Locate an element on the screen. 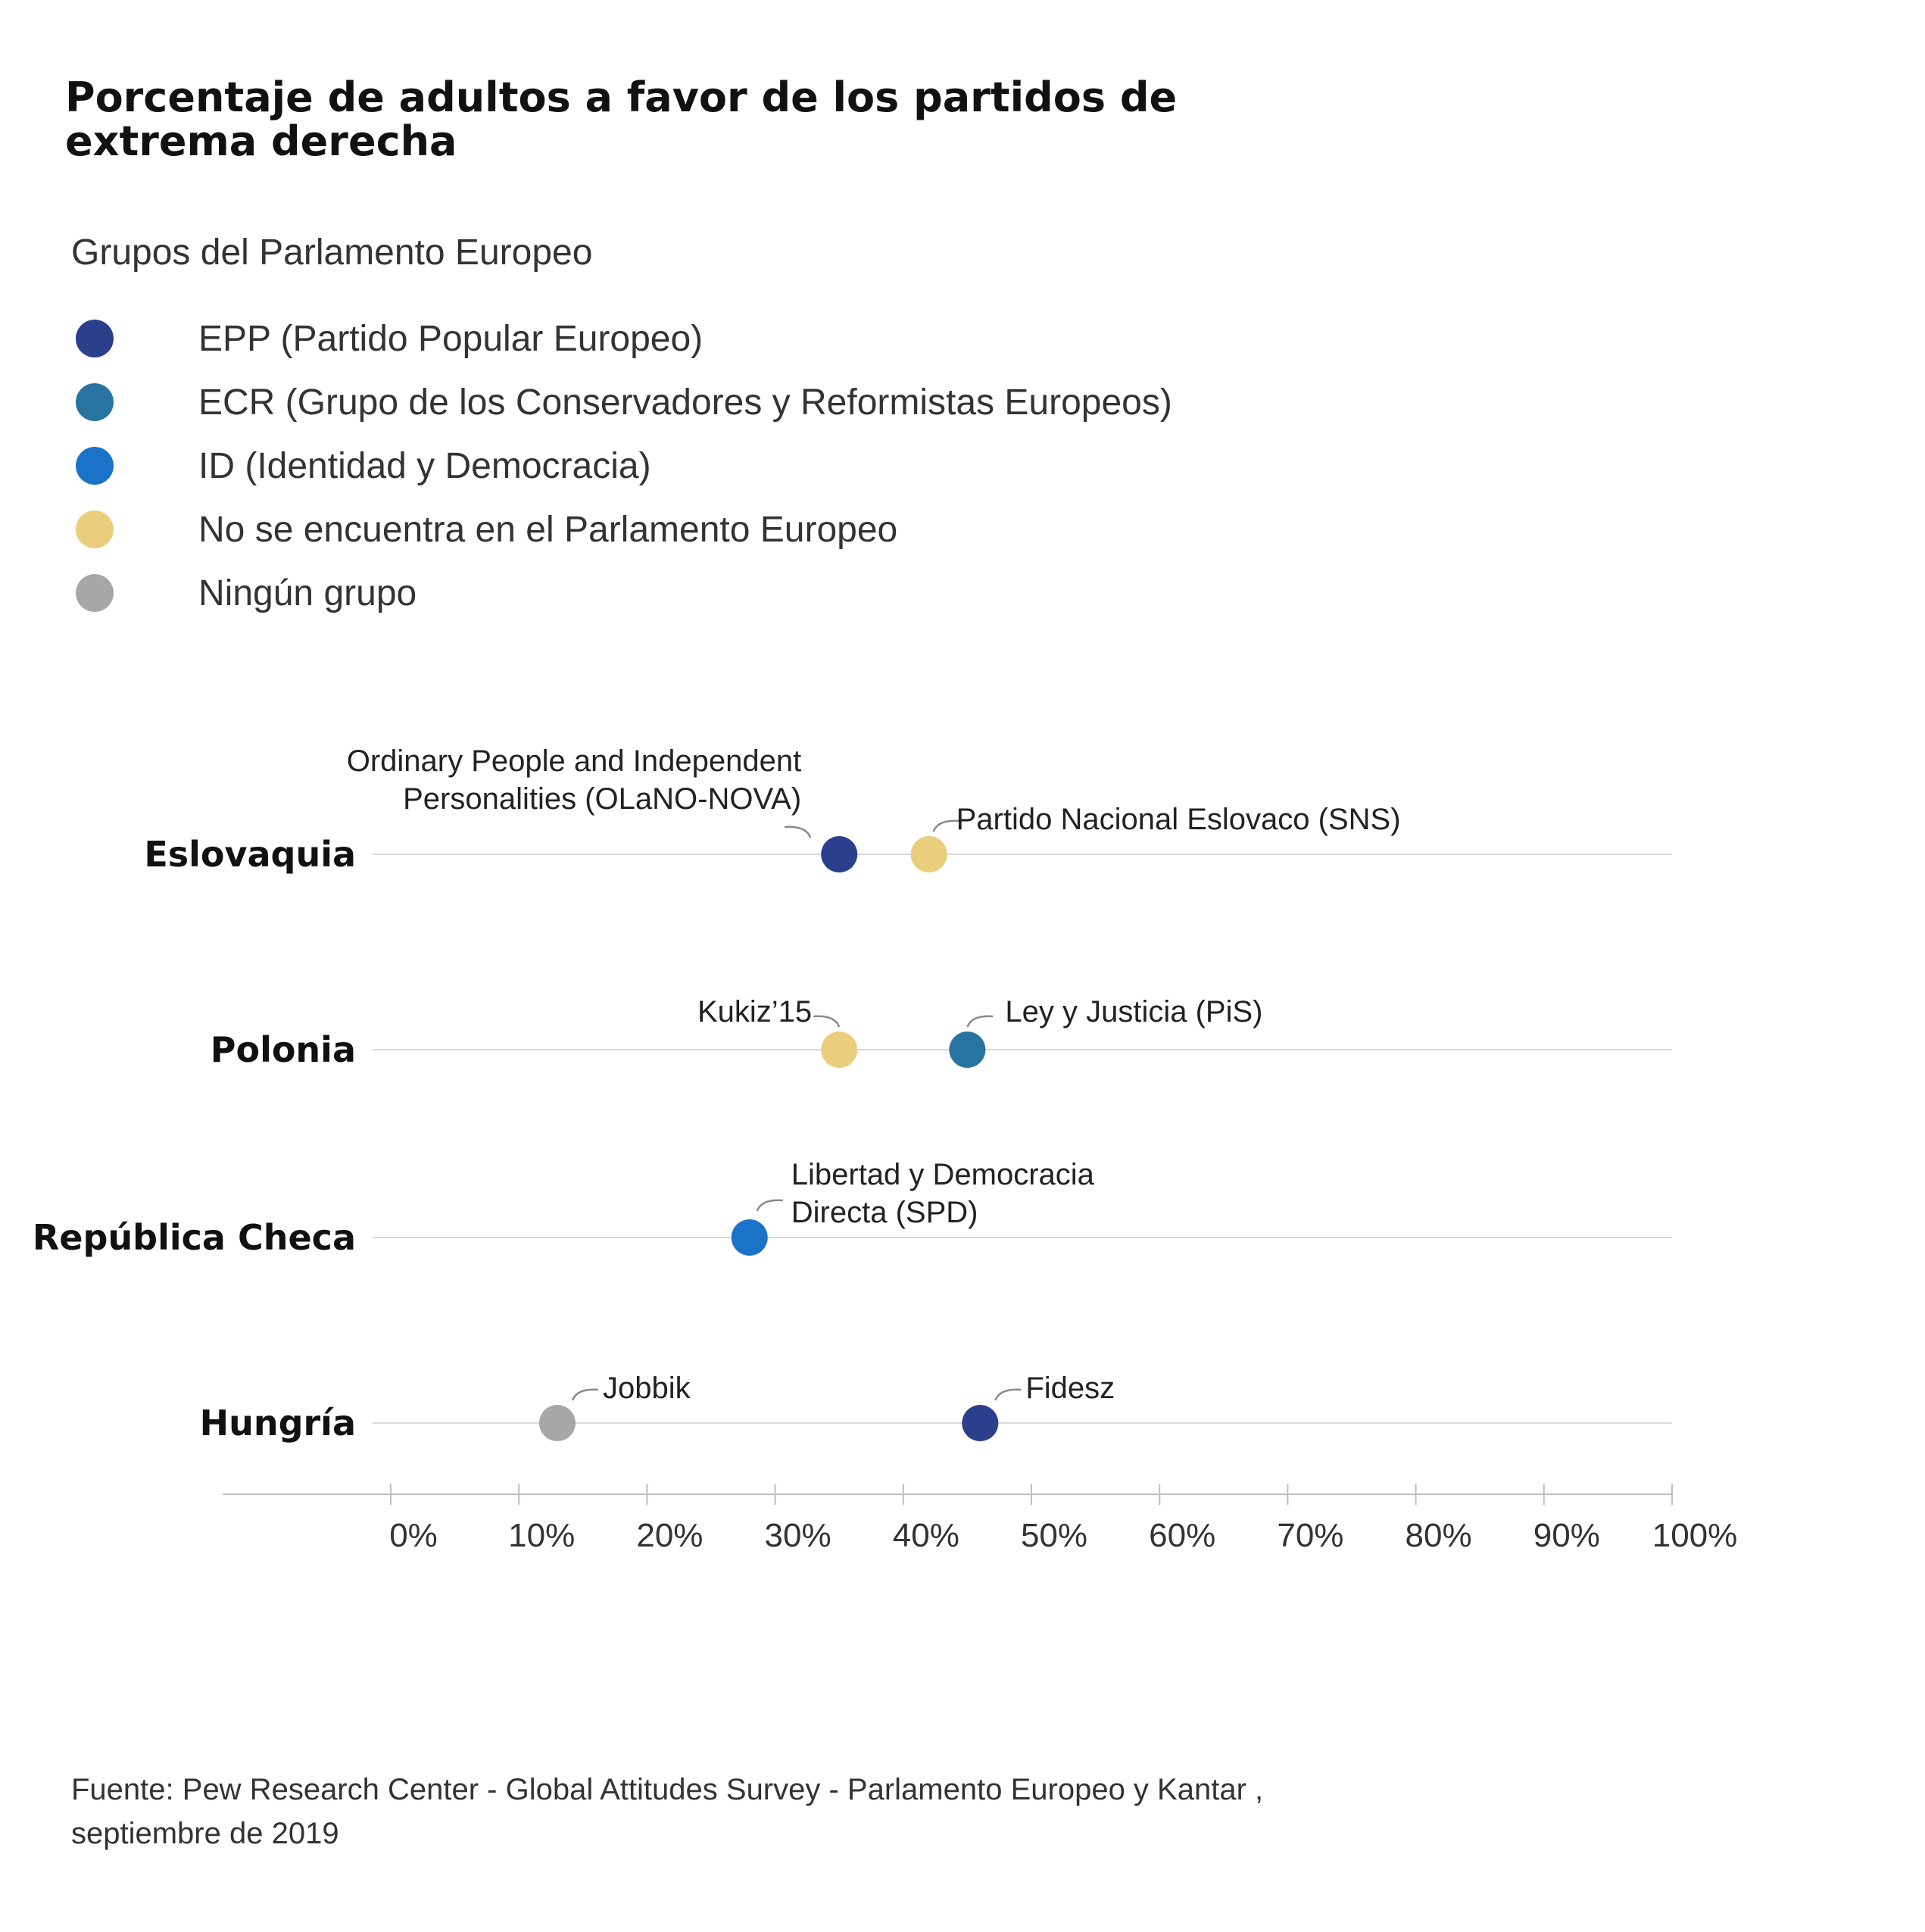  point-label-jobbik: Jobbik is located at coordinates (647, 1388).